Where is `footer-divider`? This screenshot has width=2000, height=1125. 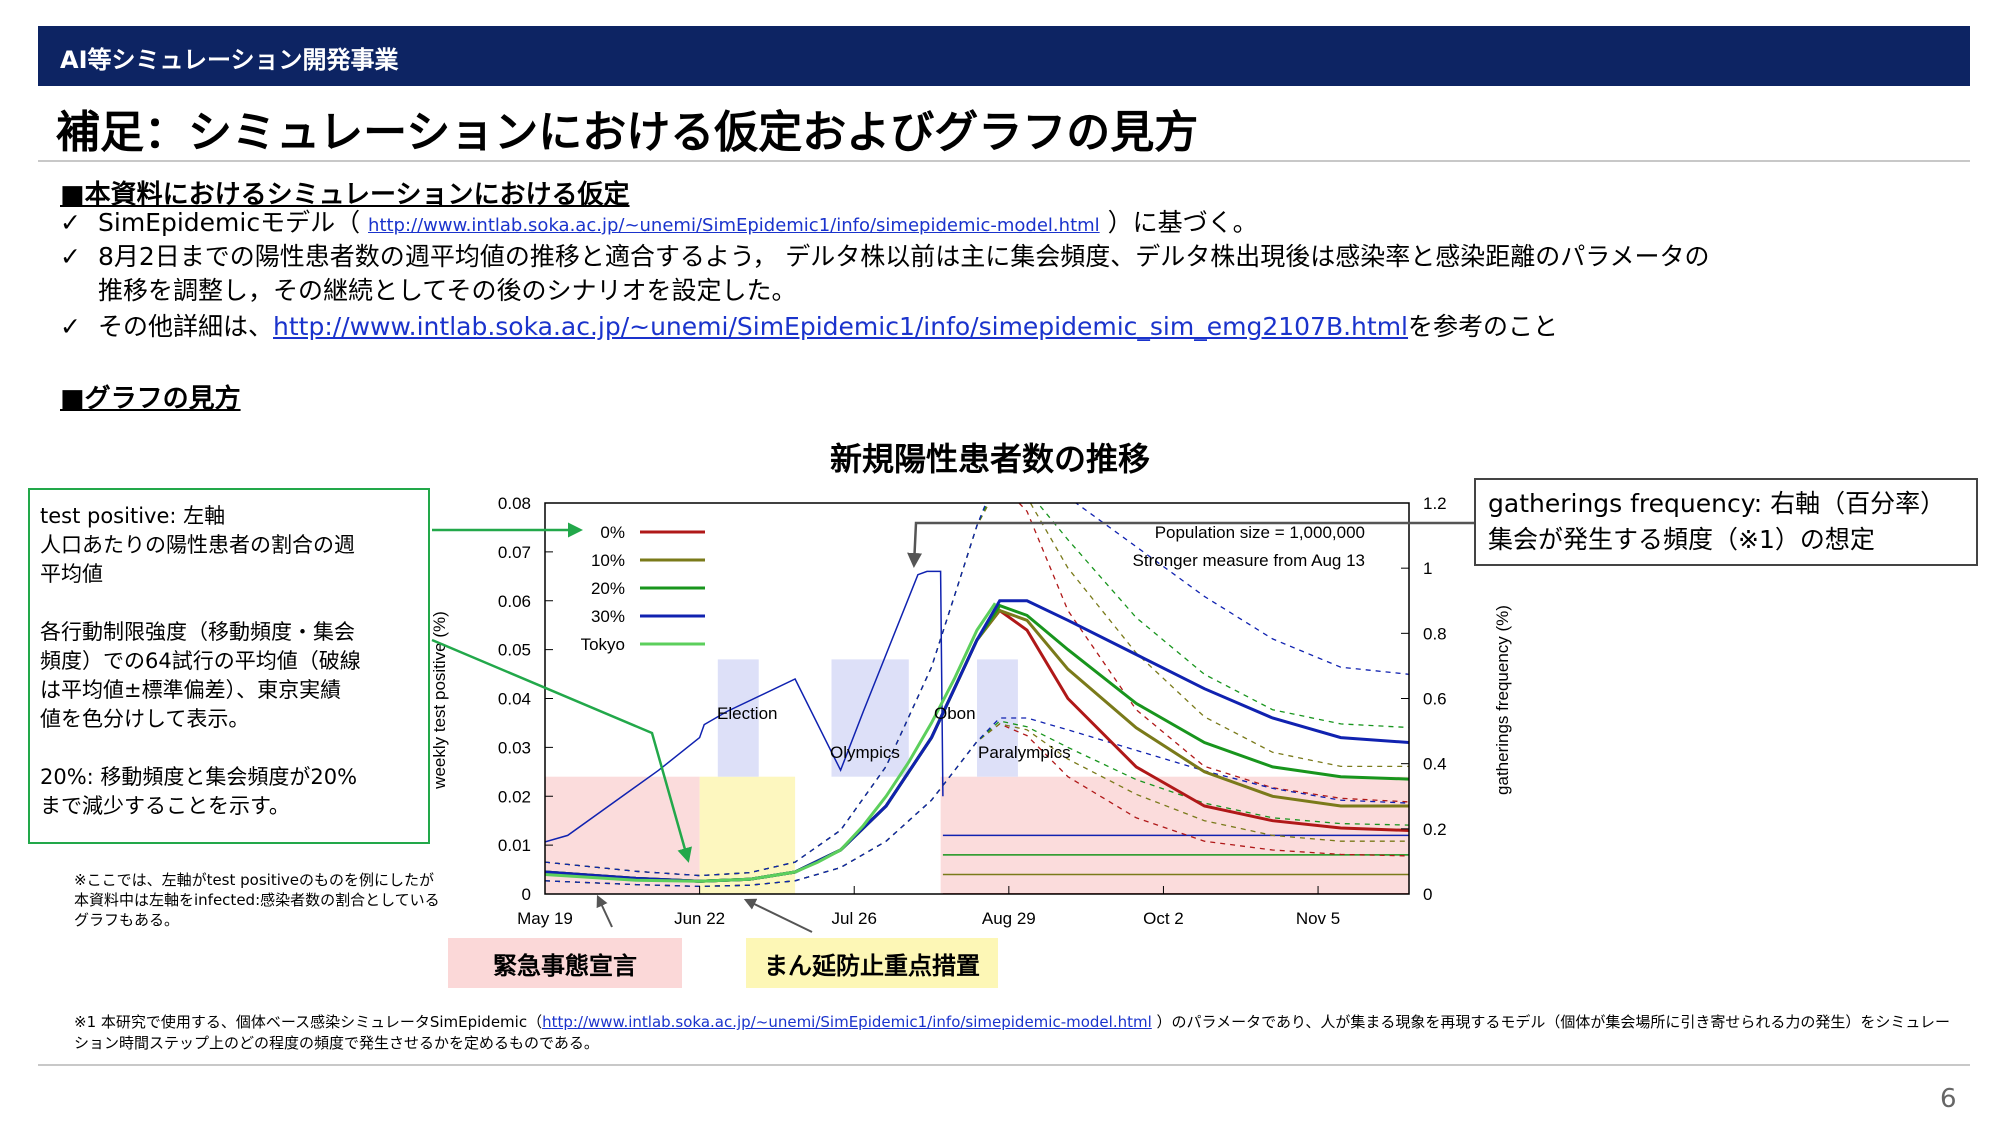
footer-divider is located at coordinates (1004, 1065).